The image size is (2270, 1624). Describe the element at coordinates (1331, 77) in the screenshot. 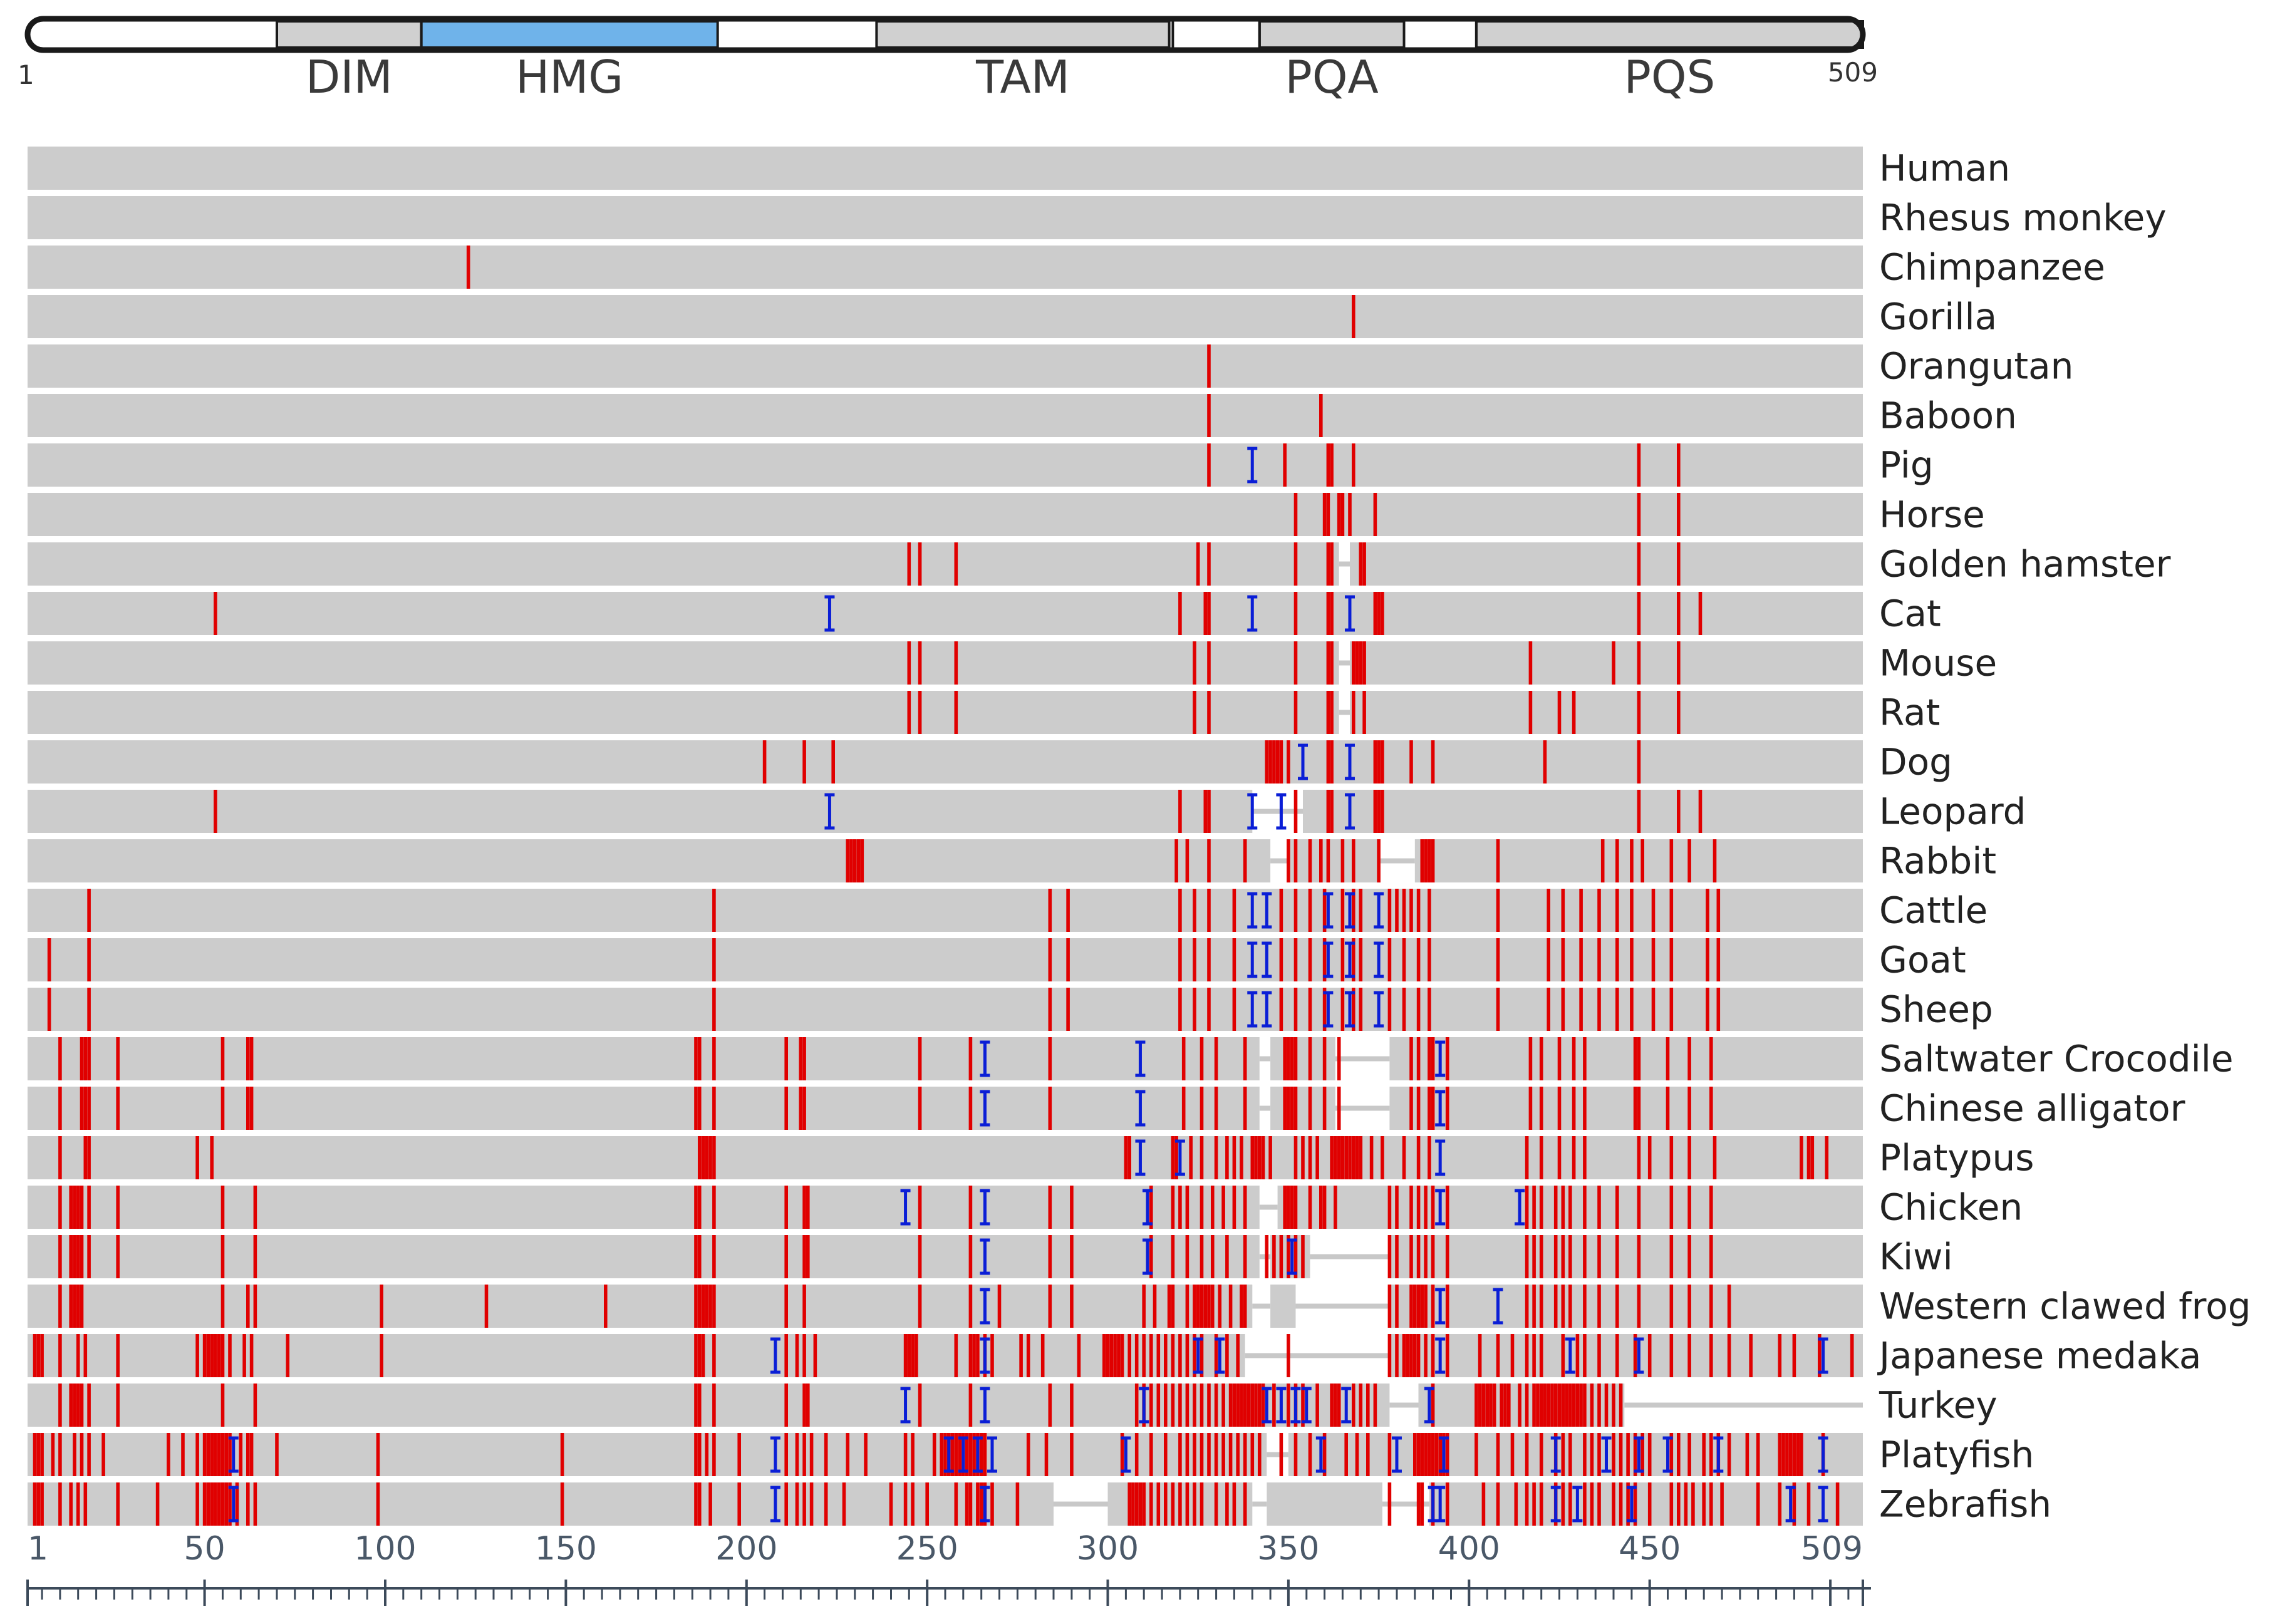

I see `domain-label-pqa: PQA` at that location.